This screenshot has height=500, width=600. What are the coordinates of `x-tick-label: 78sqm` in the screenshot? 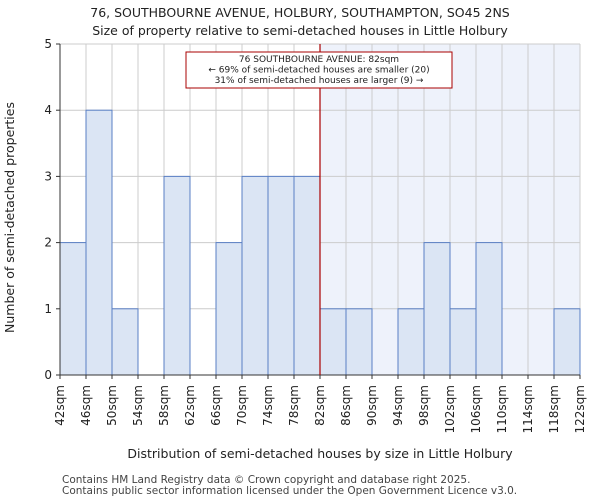 It's located at (294, 405).